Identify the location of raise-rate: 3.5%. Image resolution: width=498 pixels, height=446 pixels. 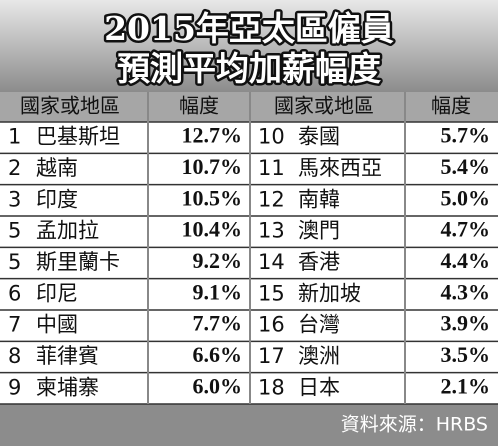
(466, 354).